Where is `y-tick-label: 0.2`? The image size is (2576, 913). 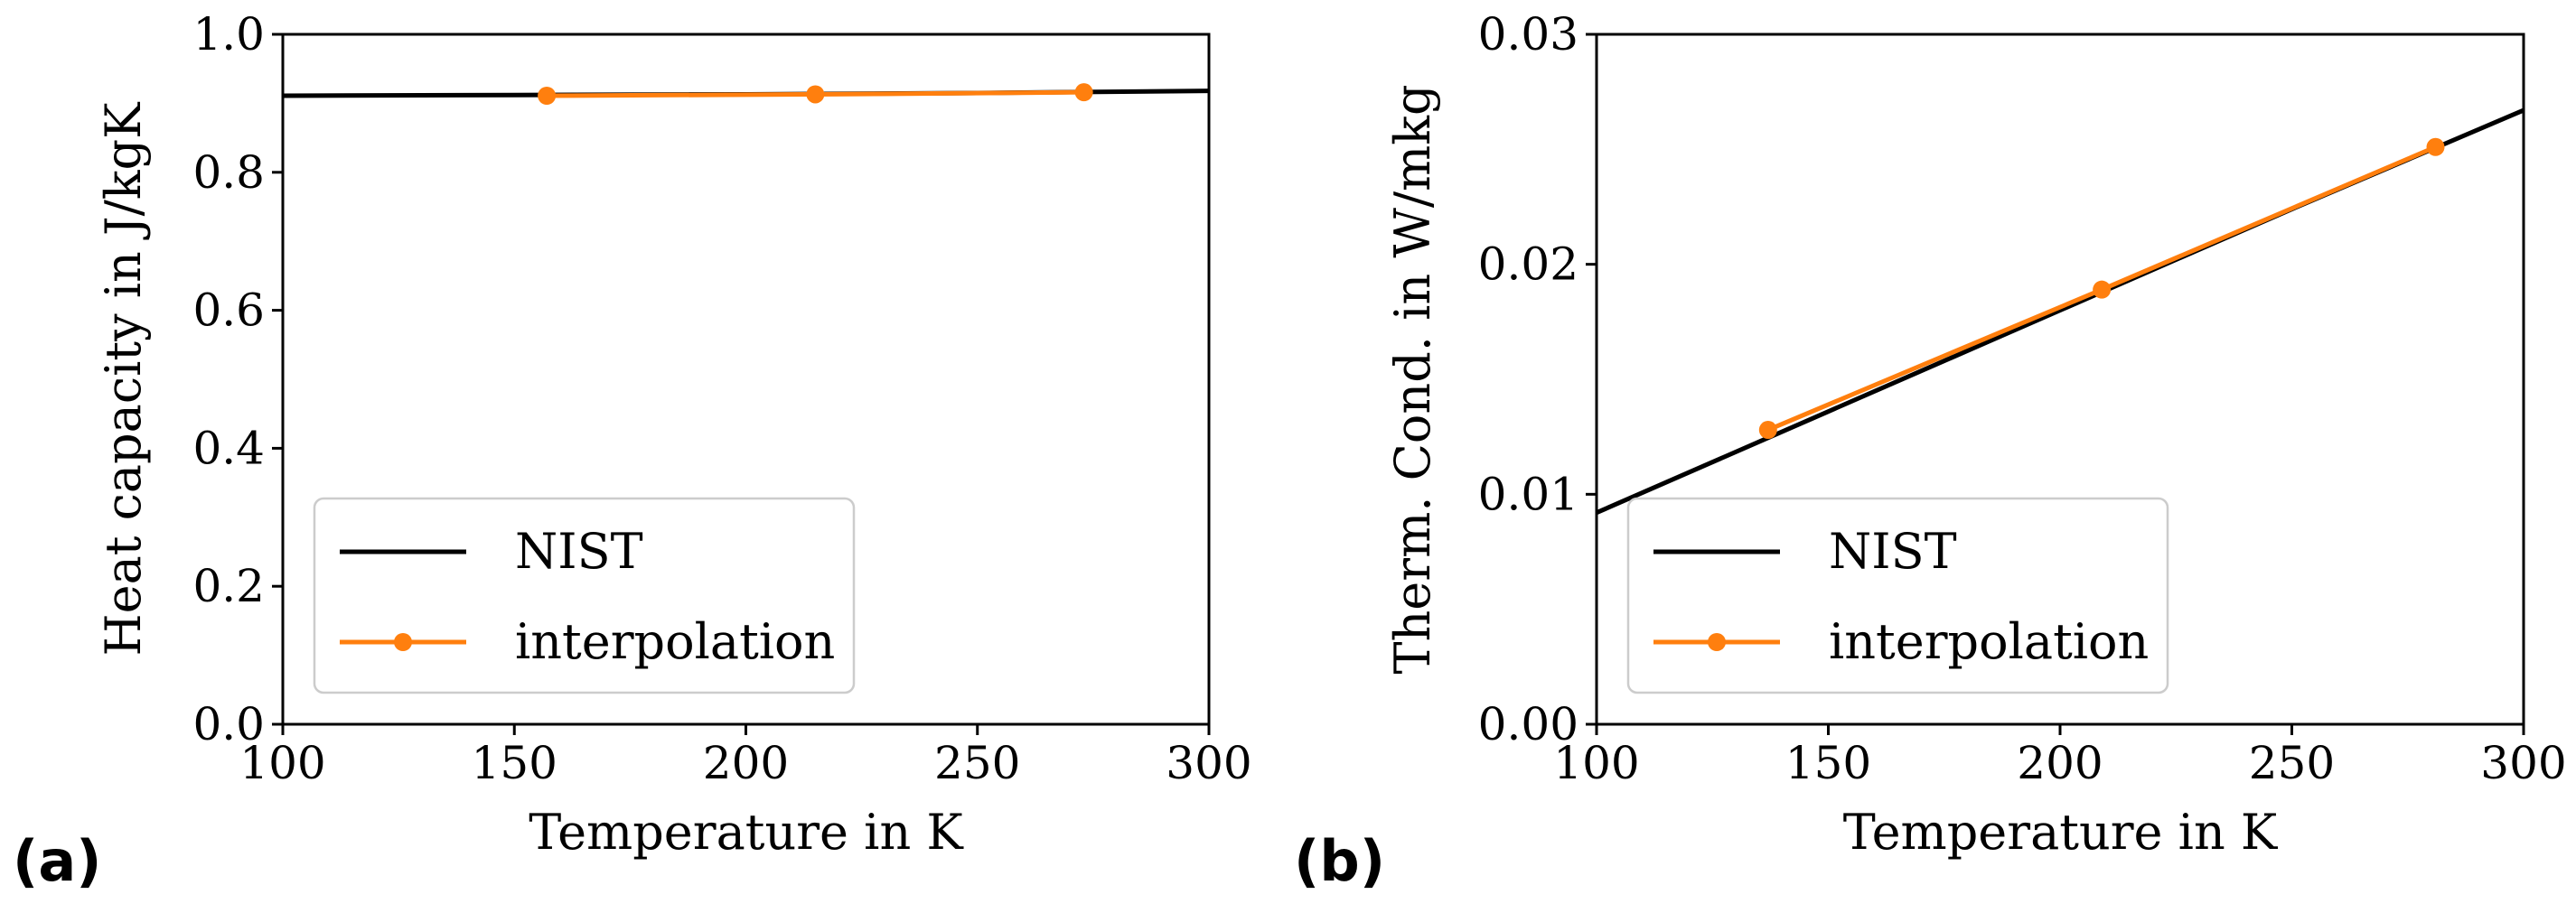 y-tick-label: 0.2 is located at coordinates (228, 586).